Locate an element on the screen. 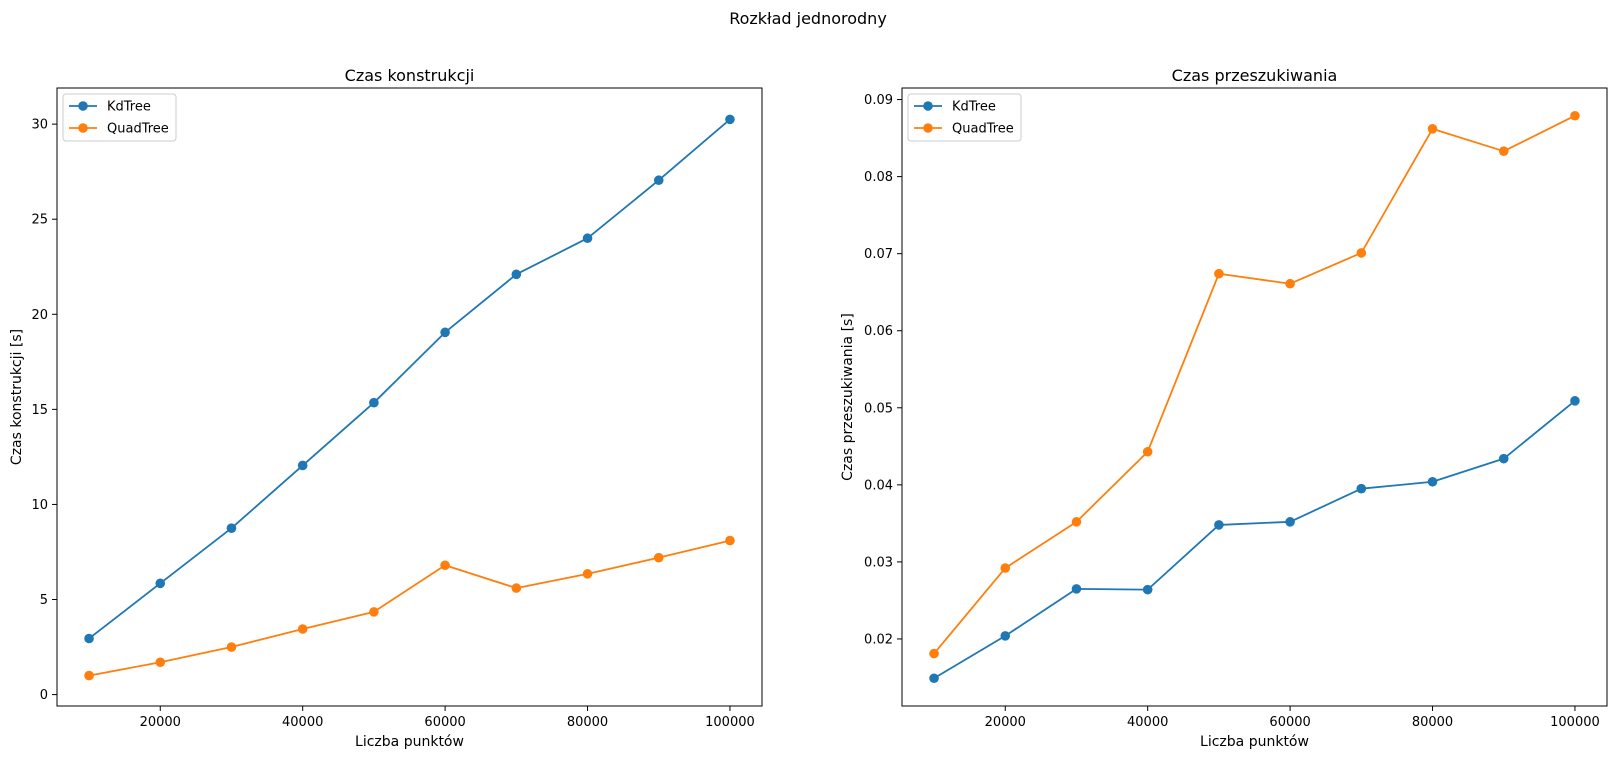  chart-title: Czas konstrukcji is located at coordinates (410, 75).